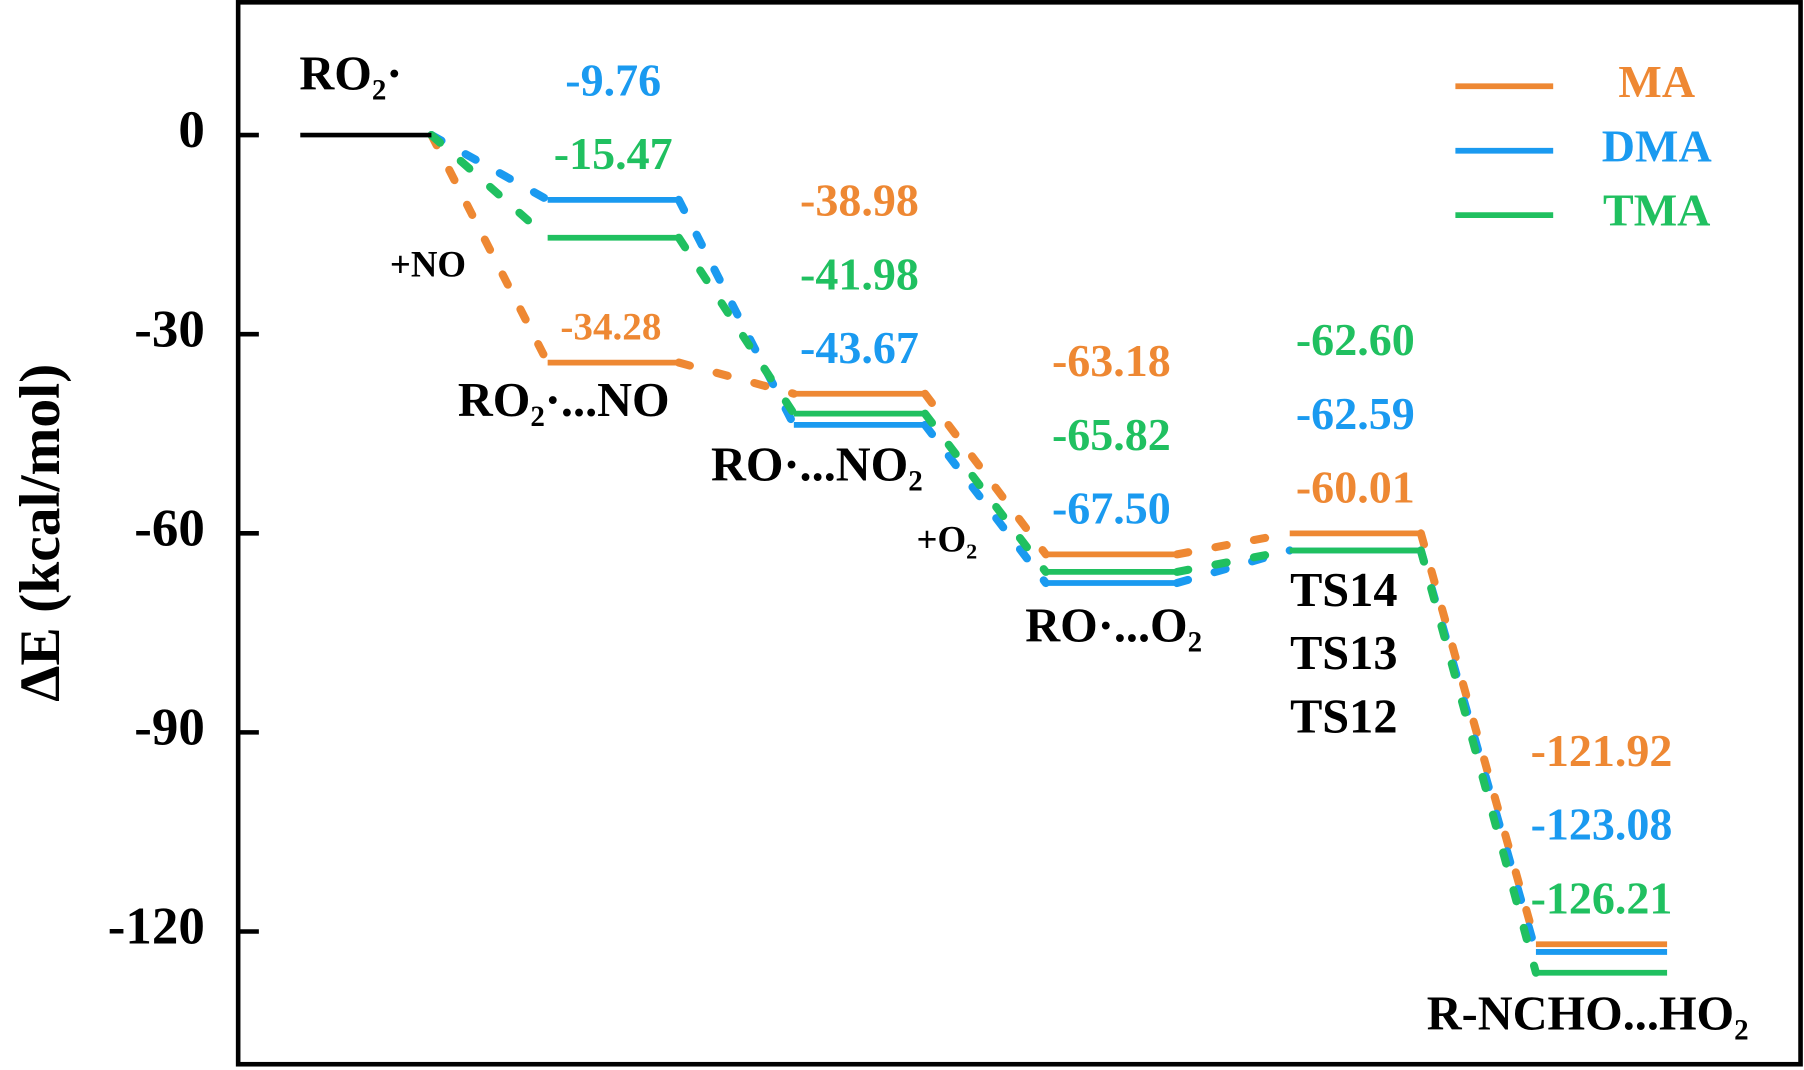  What do you see at coordinates (1657, 145) in the screenshot?
I see `legend-label: DMA` at bounding box center [1657, 145].